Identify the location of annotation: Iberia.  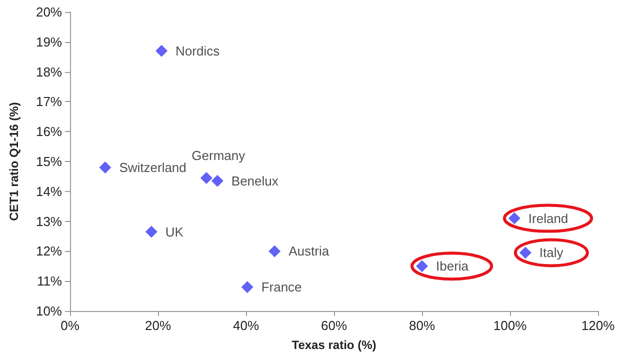
(453, 266).